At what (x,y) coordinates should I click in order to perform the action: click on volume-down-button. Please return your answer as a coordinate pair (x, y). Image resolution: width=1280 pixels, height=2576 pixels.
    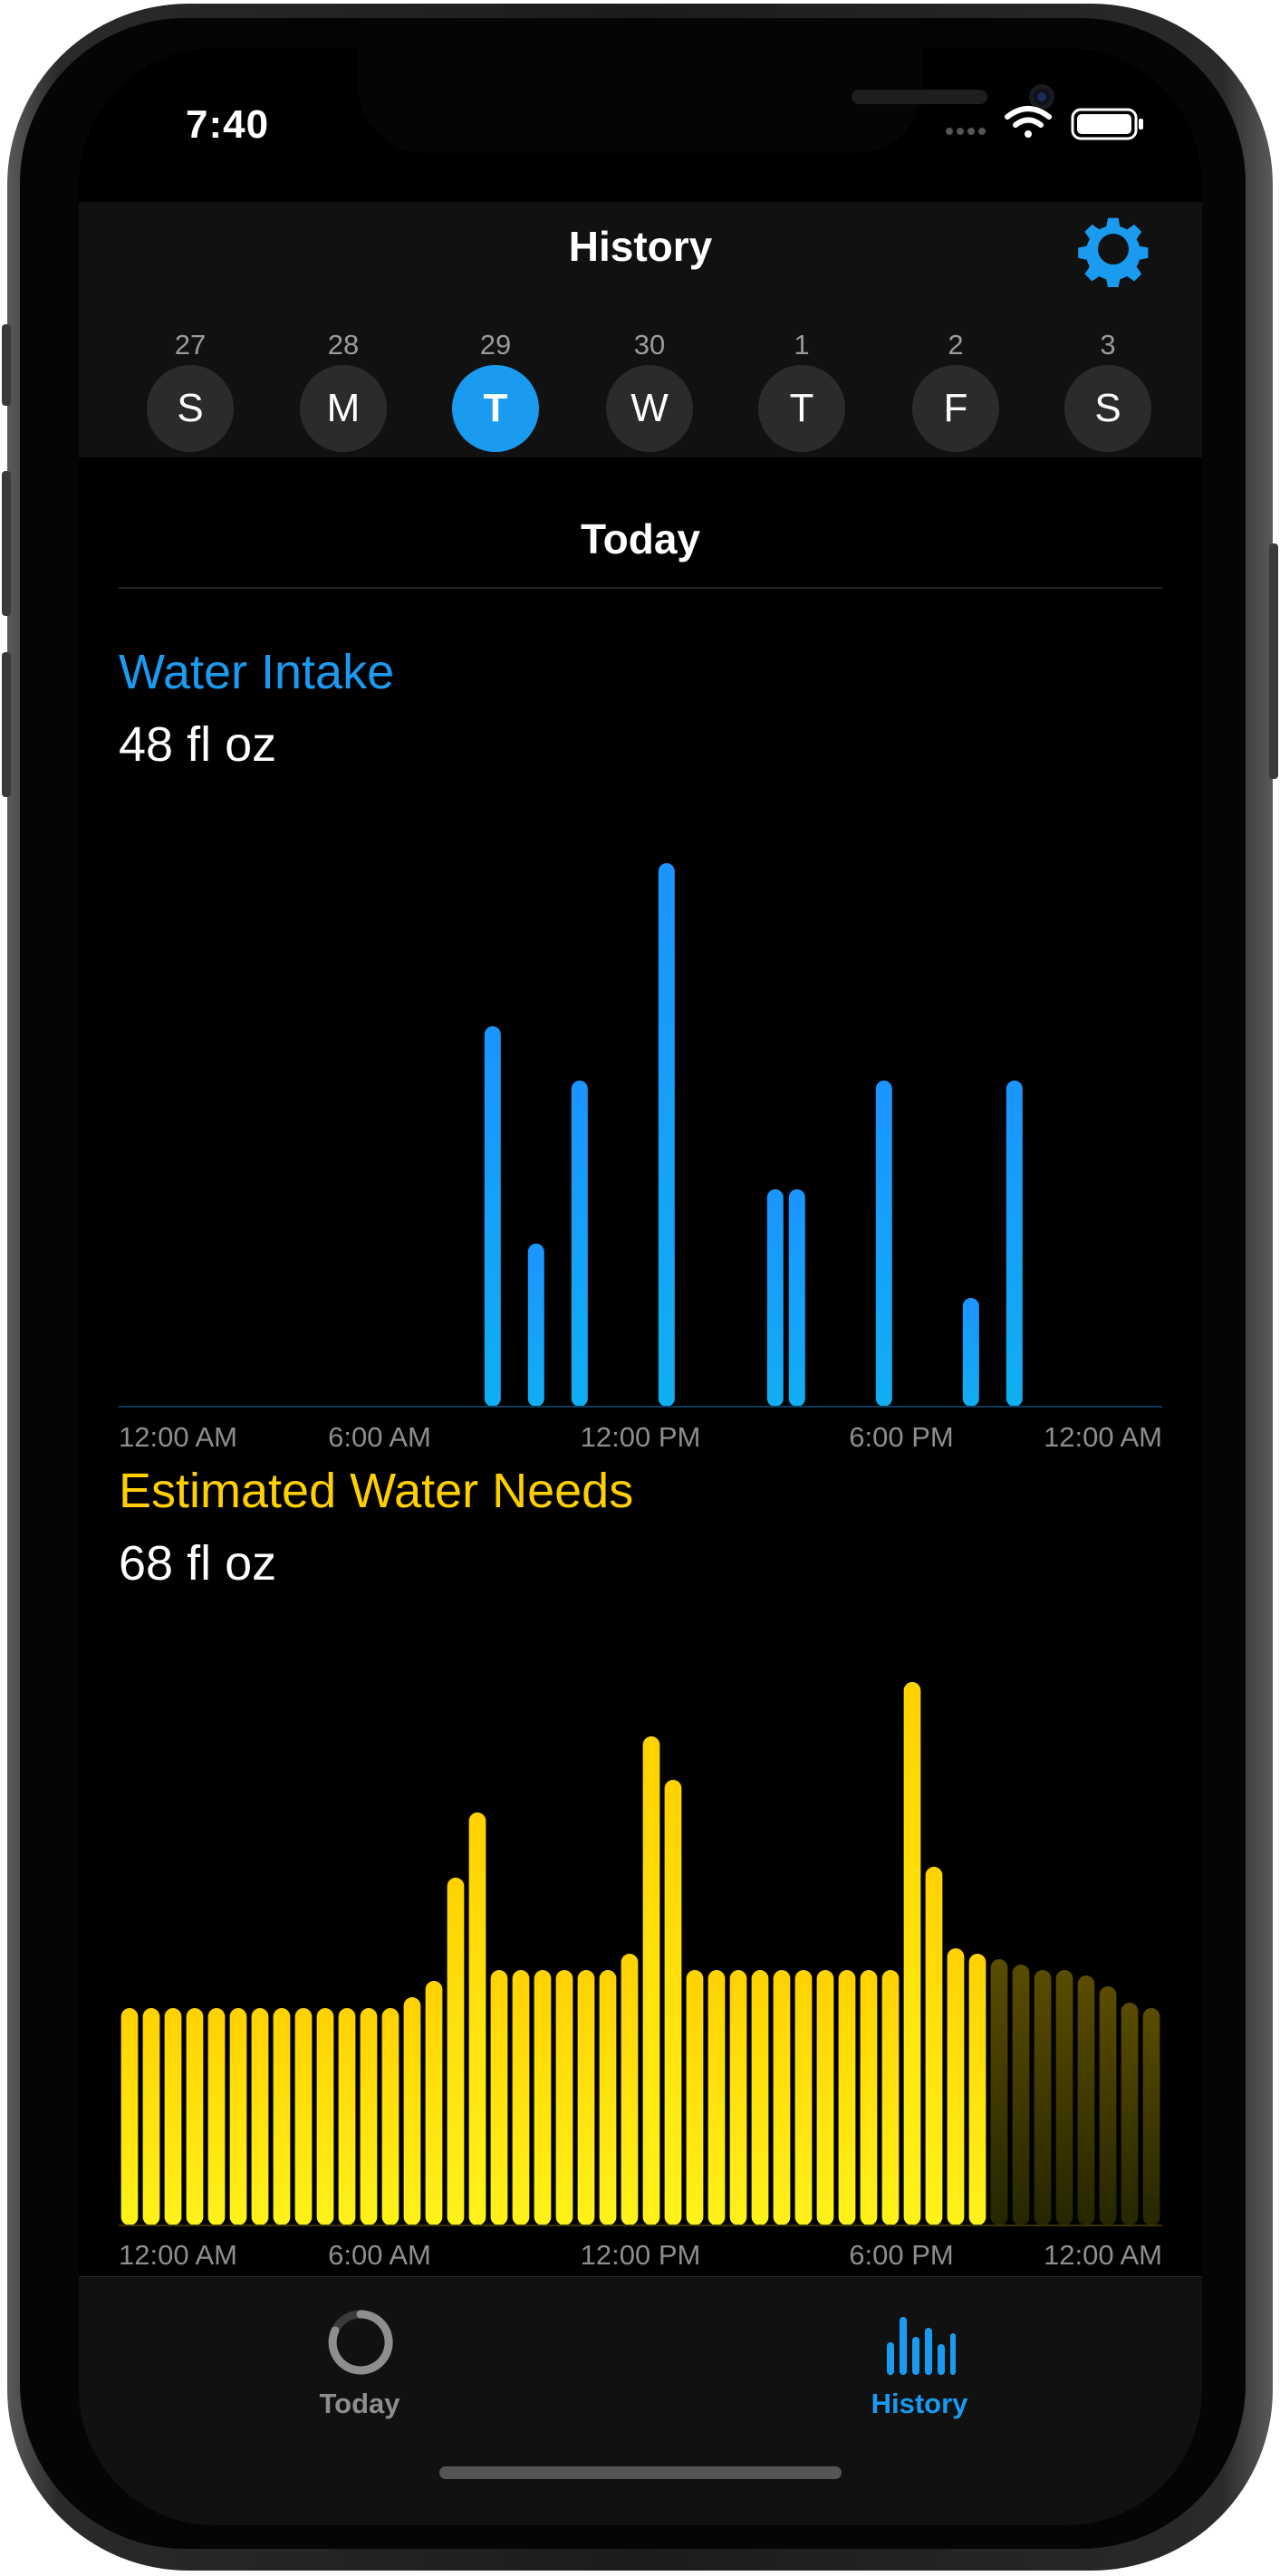
    Looking at the image, I should click on (6, 724).